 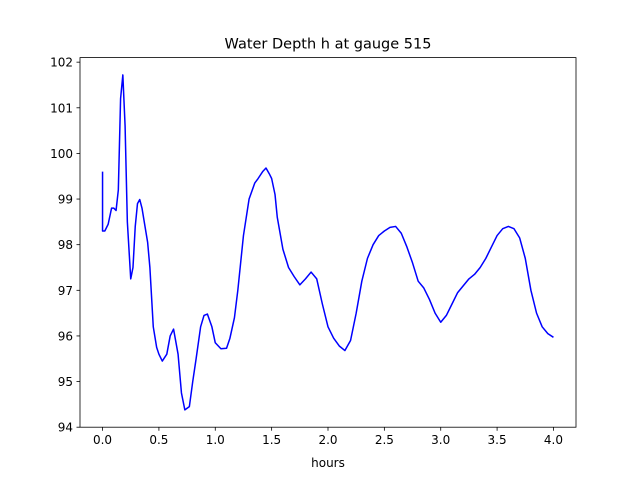 I want to click on y-tick-label: 101, so click(x=61, y=108).